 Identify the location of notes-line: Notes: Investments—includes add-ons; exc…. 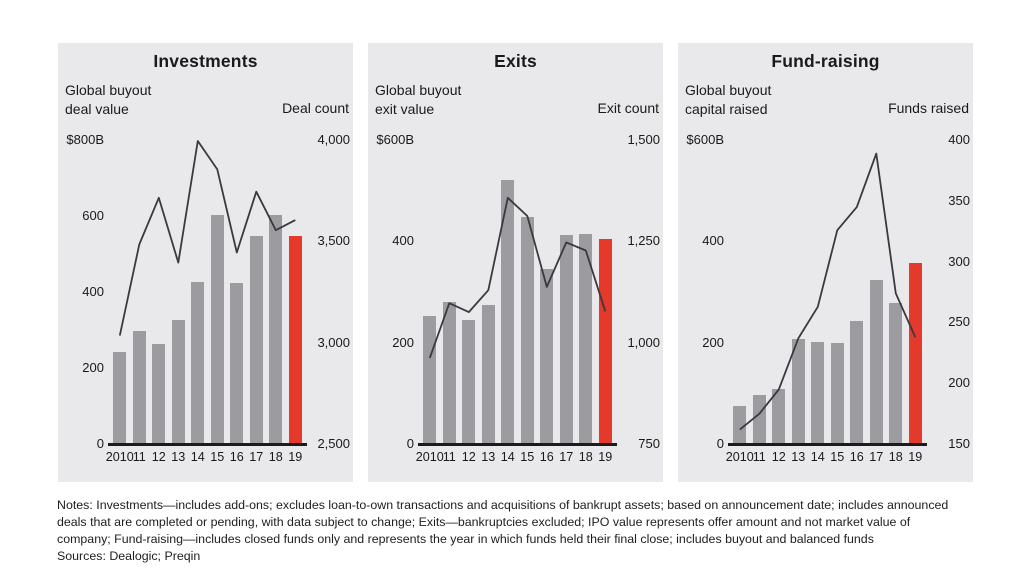
(503, 505).